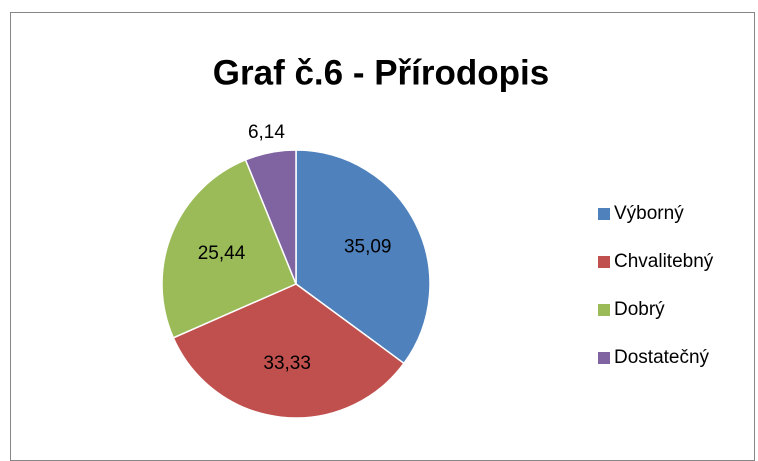 This screenshot has height=461, width=758. I want to click on legend-label: Výborný, so click(649, 213).